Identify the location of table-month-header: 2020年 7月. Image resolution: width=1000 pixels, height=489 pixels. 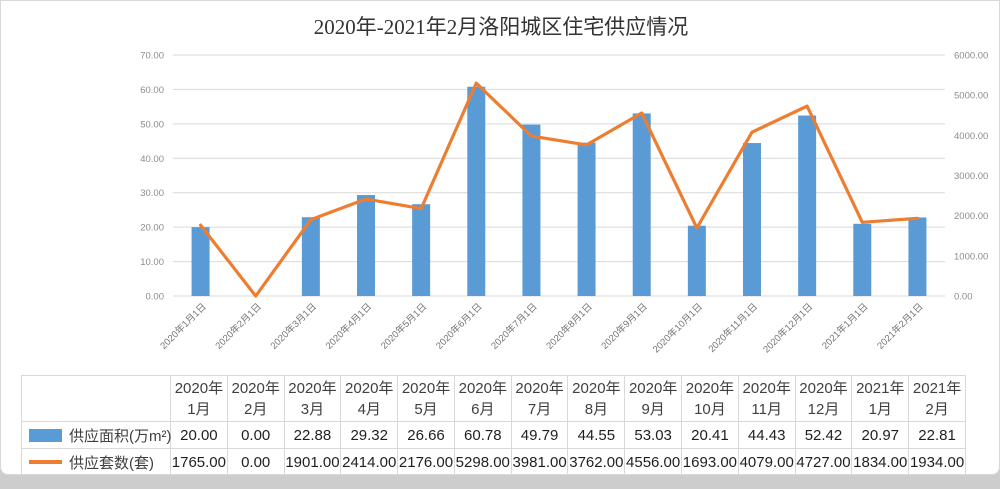
(539, 398).